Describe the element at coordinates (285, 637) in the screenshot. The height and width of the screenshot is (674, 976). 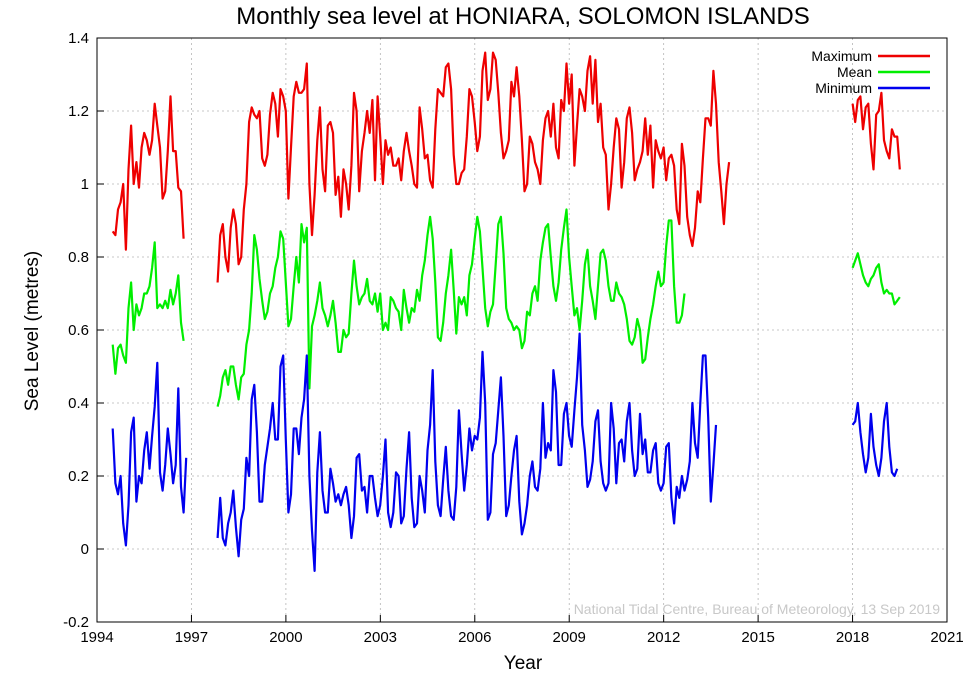
I see `x-tick-label: 2000` at that location.